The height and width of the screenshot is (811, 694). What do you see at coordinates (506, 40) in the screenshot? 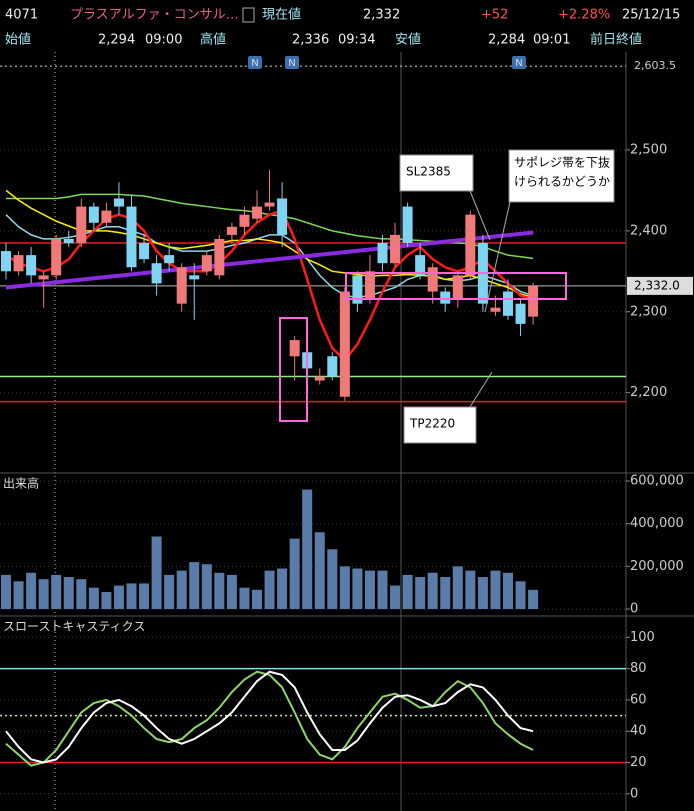
I see `low: 2,284` at bounding box center [506, 40].